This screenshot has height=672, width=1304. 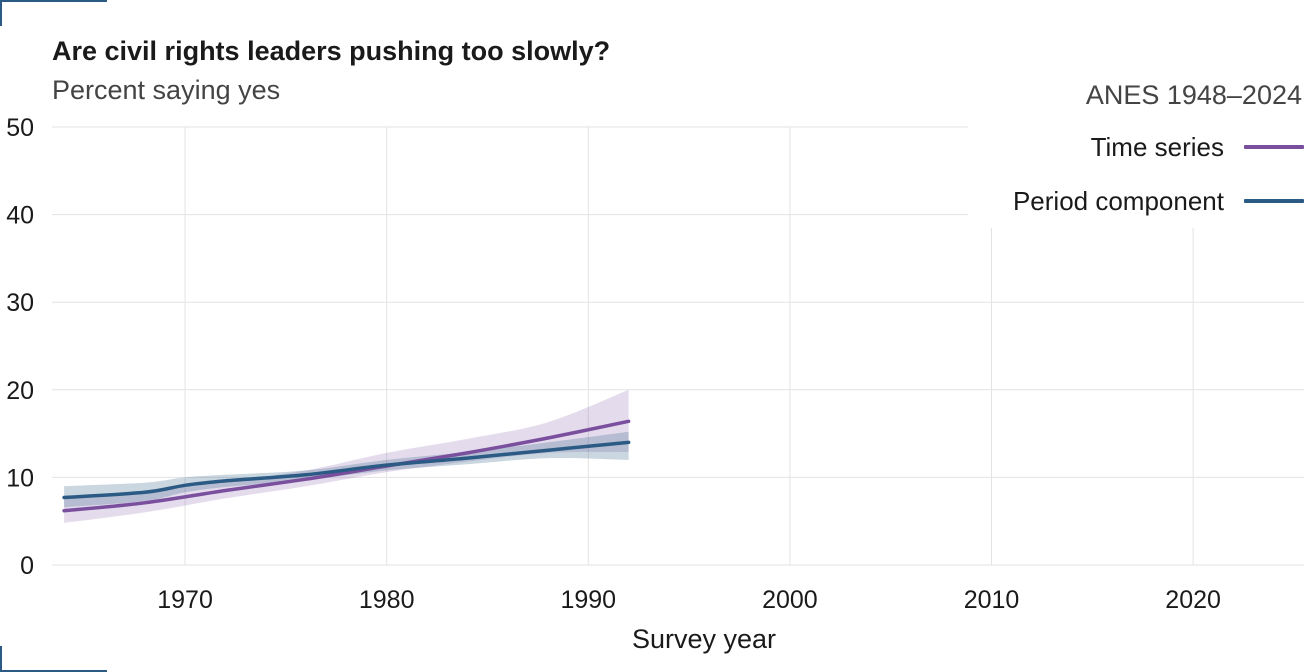 What do you see at coordinates (1193, 95) in the screenshot?
I see `legend-title: ANES 1948–2024` at bounding box center [1193, 95].